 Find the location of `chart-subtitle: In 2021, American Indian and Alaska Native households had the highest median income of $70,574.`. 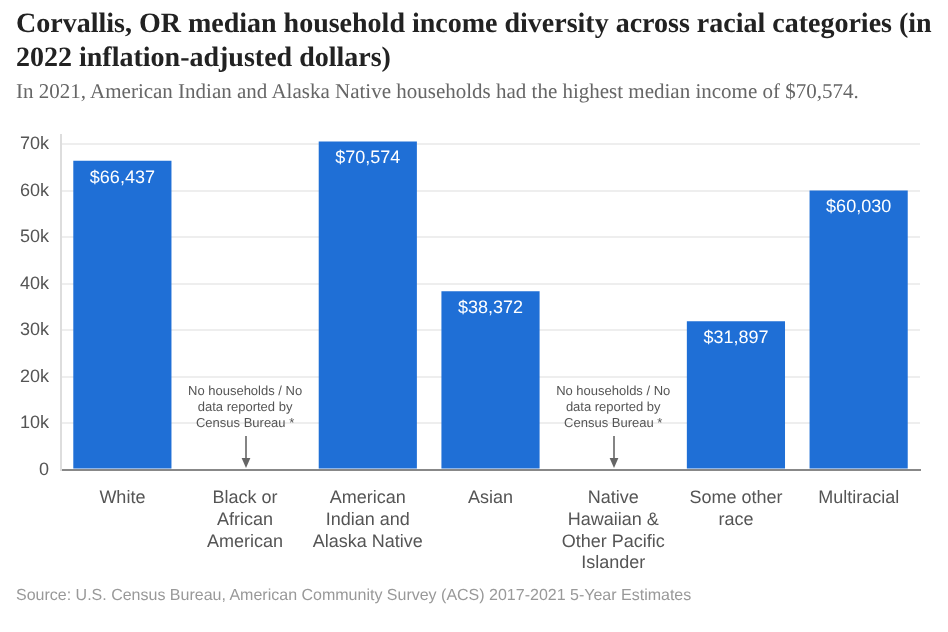

chart-subtitle: In 2021, American Indian and Alaska Native households had the highest median income of $70,574. is located at coordinates (438, 93).